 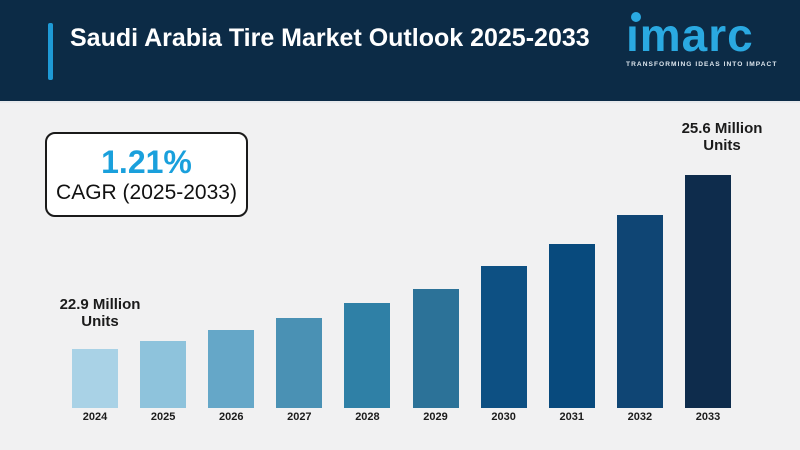 I want to click on bar-2029, so click(x=435, y=348).